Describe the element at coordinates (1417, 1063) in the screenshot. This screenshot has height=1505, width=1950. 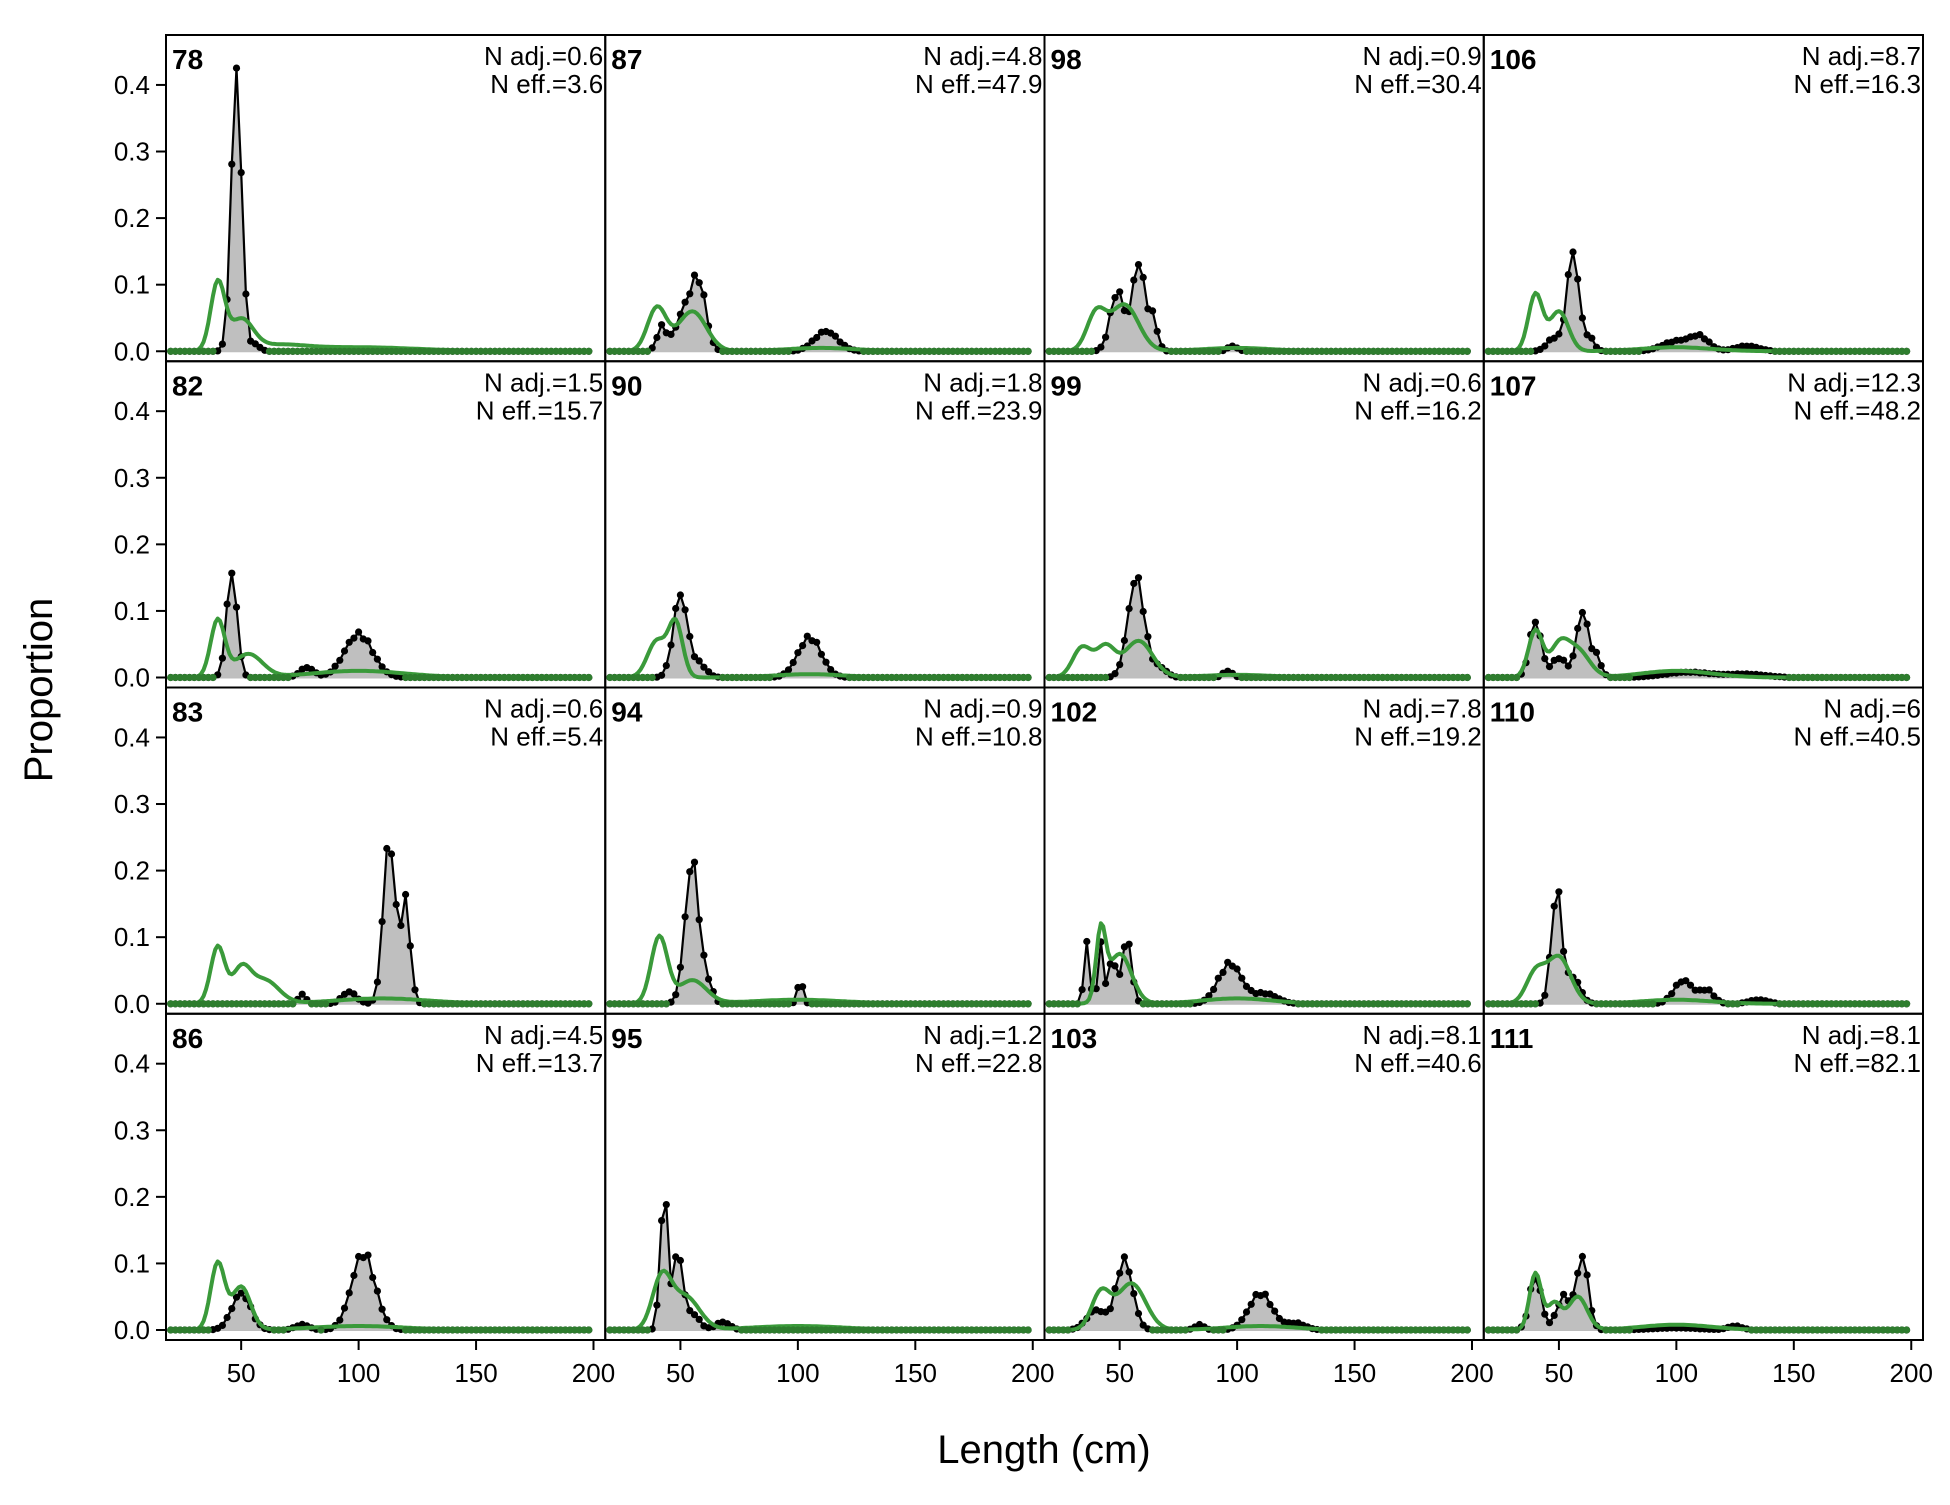
I see `n-eff-label: N eff.=40.6` at that location.